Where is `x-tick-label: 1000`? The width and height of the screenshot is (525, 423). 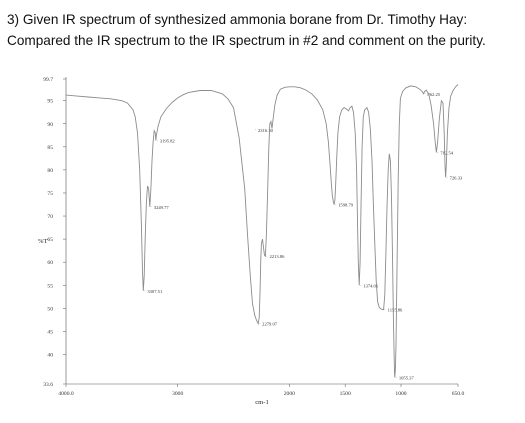 x-tick-label: 1000 is located at coordinates (400, 394).